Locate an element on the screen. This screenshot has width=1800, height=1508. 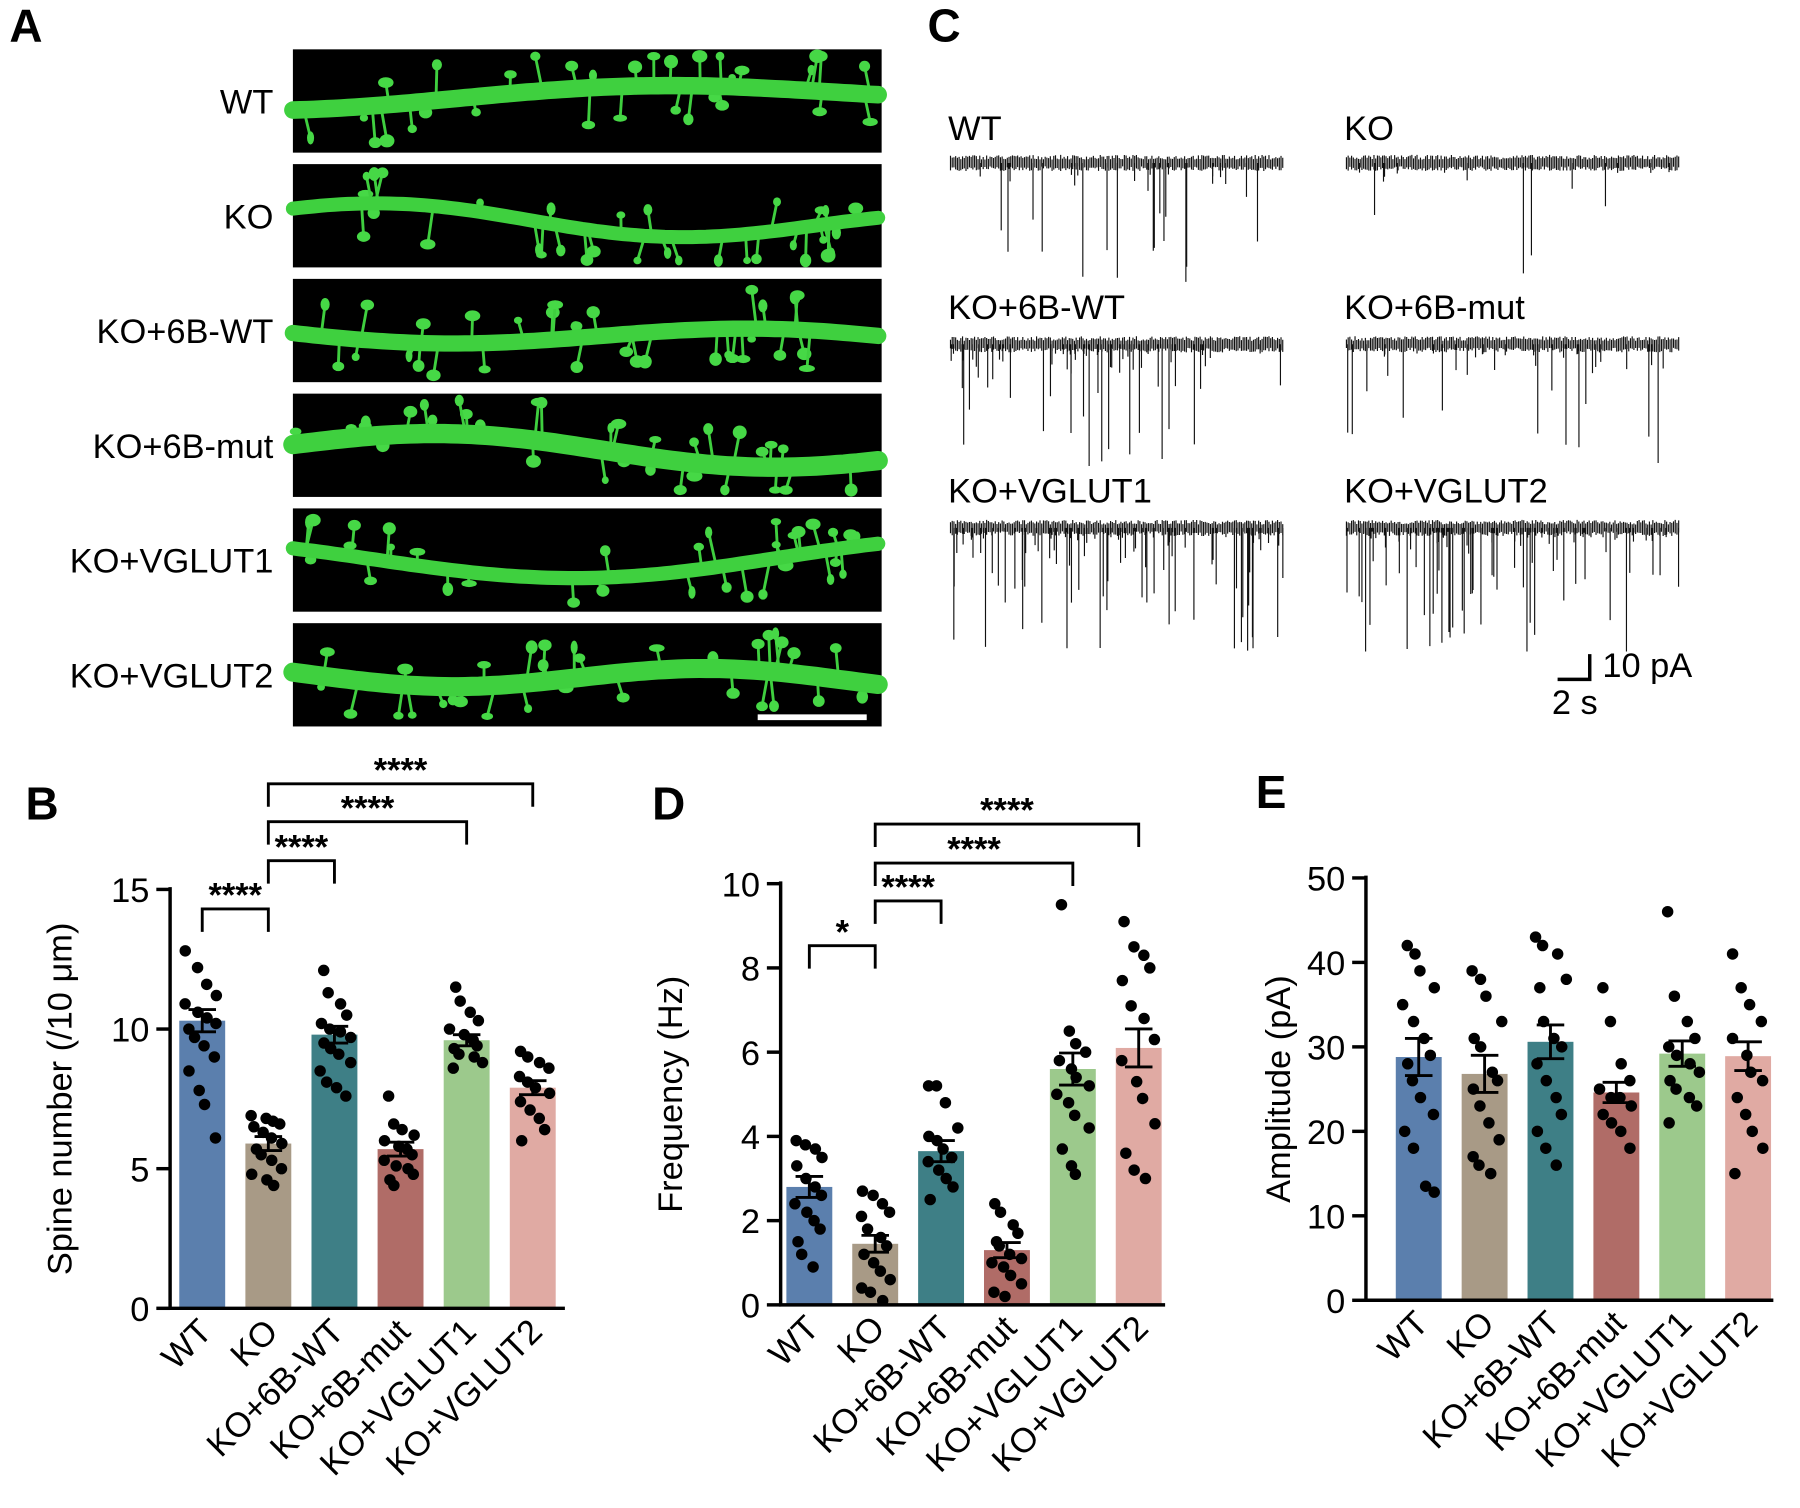
panel-label: D is located at coordinates (668, 803).